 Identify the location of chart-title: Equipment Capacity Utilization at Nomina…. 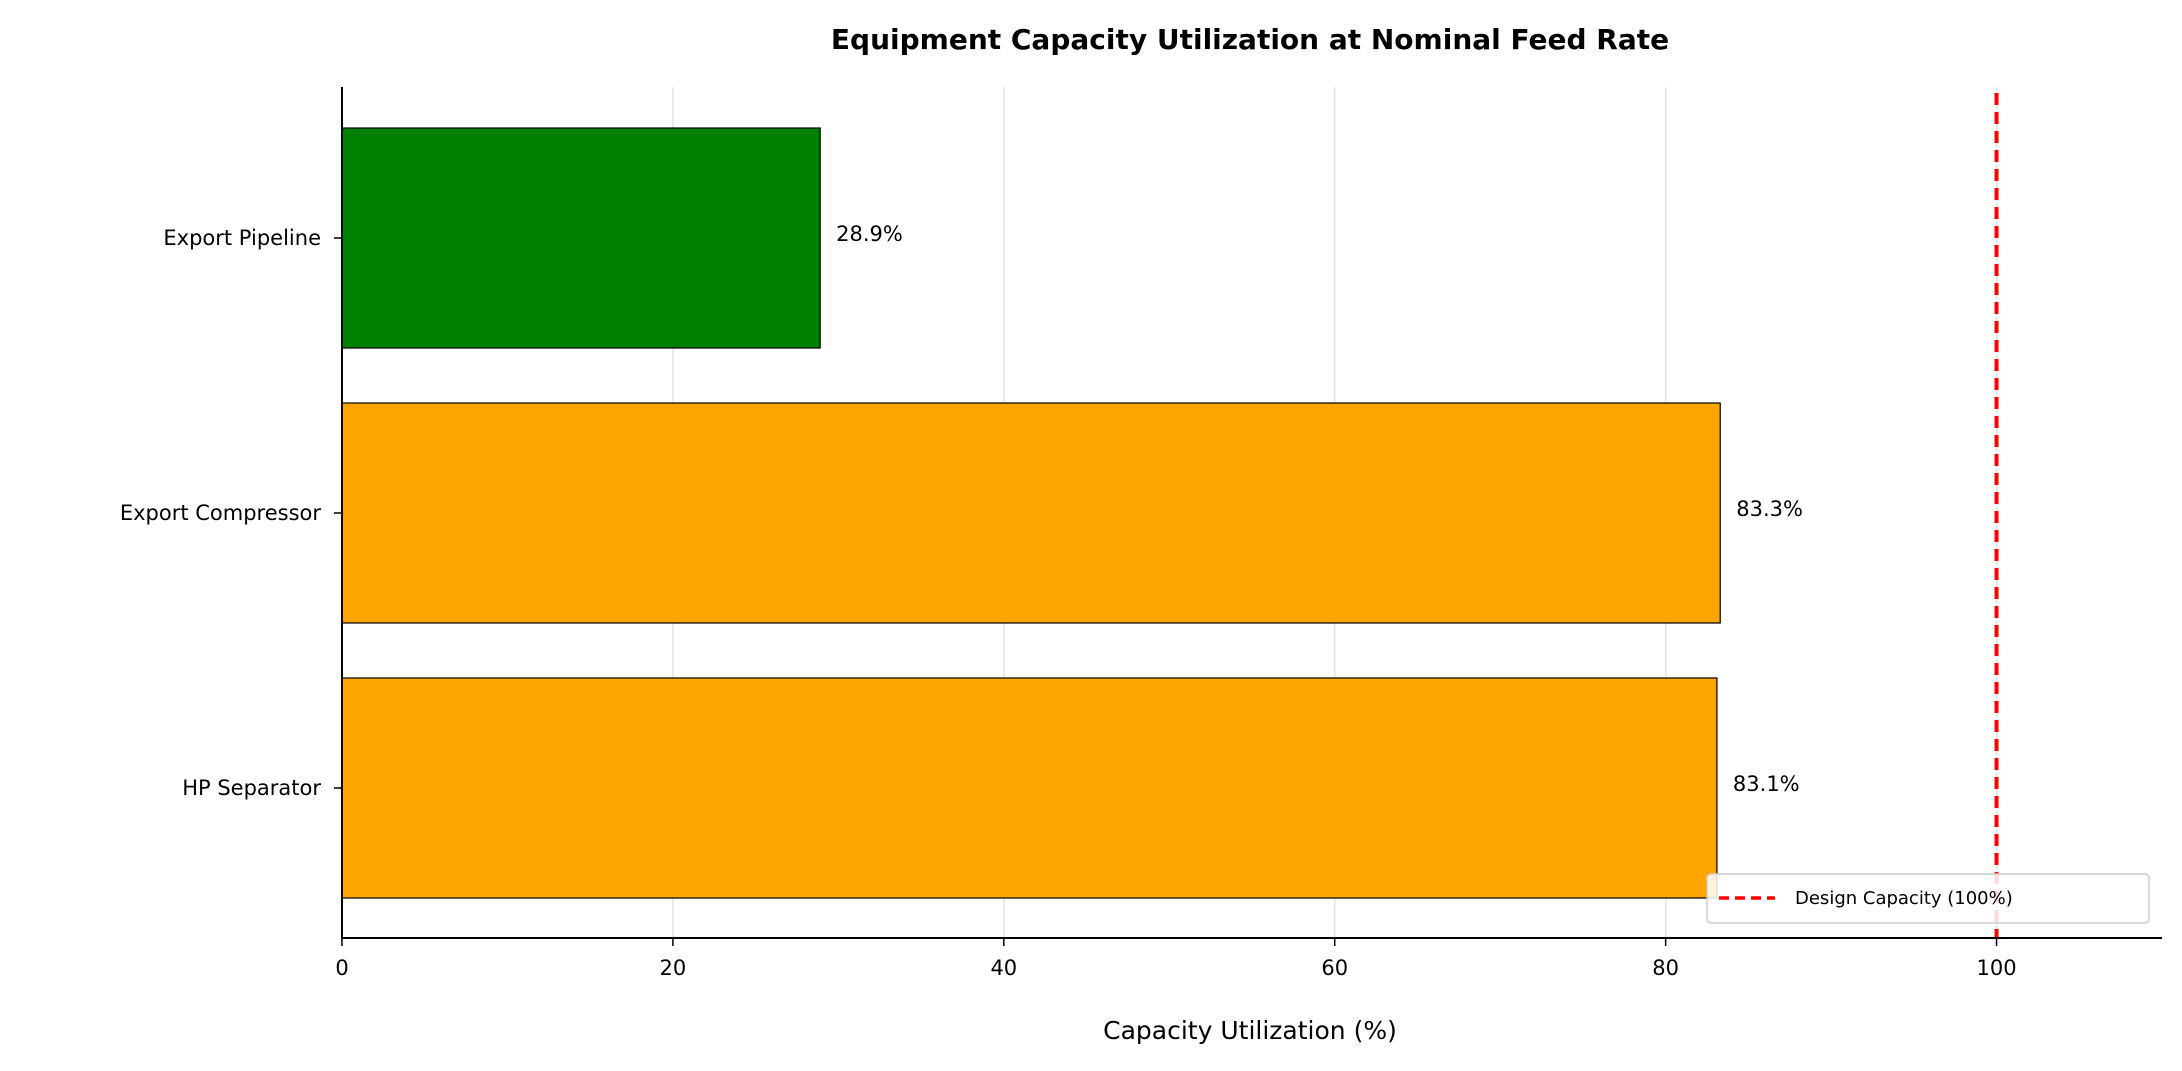
(1250, 39).